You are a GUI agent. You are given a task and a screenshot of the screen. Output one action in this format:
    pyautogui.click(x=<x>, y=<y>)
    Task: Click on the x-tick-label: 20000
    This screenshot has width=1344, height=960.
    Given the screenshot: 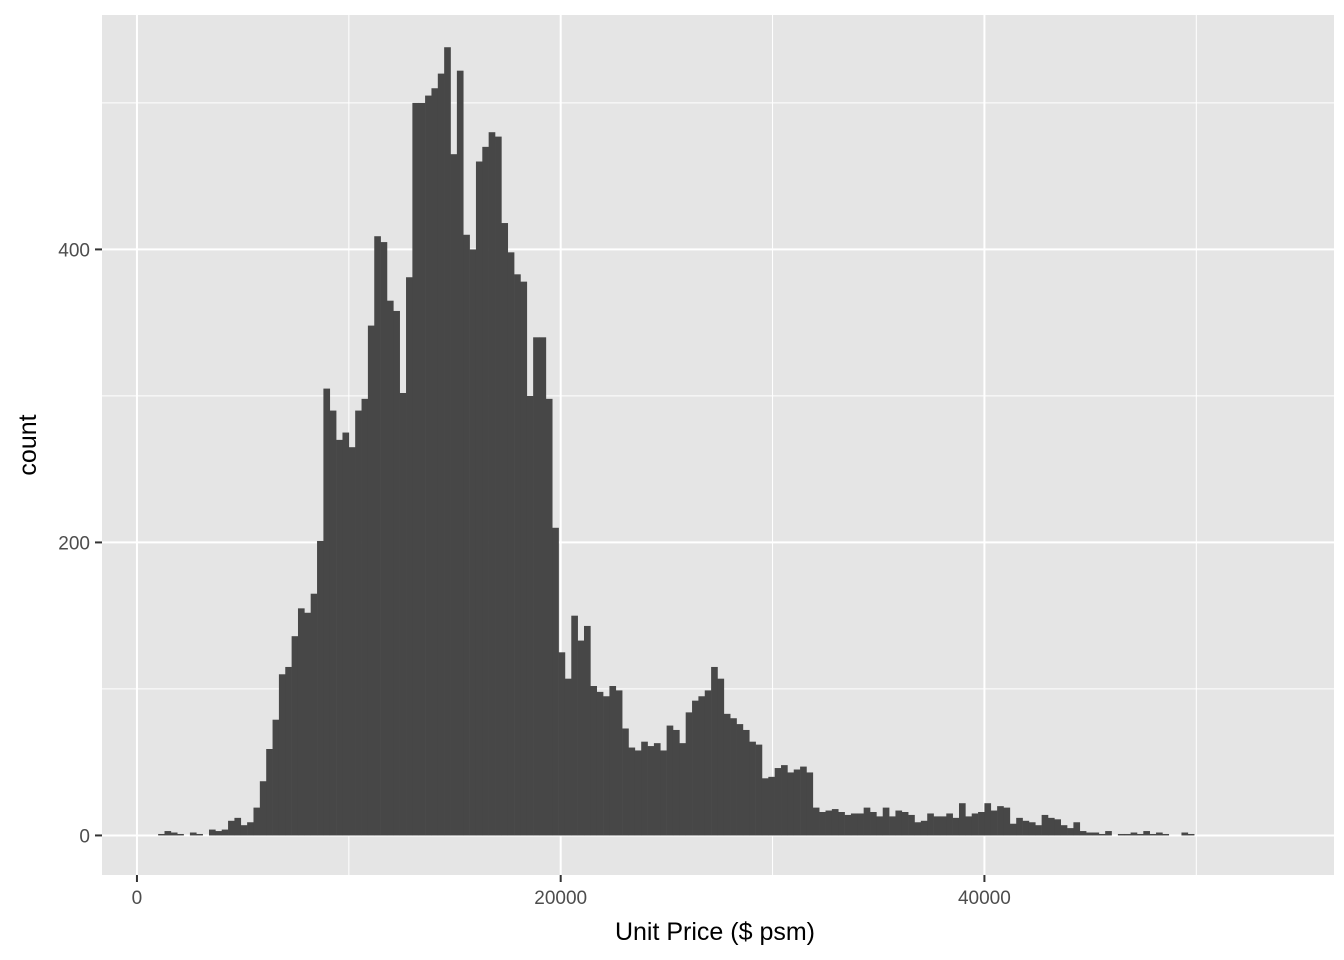 What is the action you would take?
    pyautogui.click(x=560, y=898)
    